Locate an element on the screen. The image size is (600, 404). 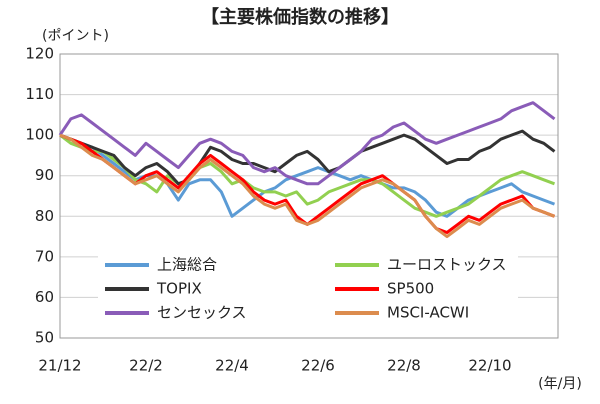
x-tick-label: 22/6 is located at coordinates (318, 366).